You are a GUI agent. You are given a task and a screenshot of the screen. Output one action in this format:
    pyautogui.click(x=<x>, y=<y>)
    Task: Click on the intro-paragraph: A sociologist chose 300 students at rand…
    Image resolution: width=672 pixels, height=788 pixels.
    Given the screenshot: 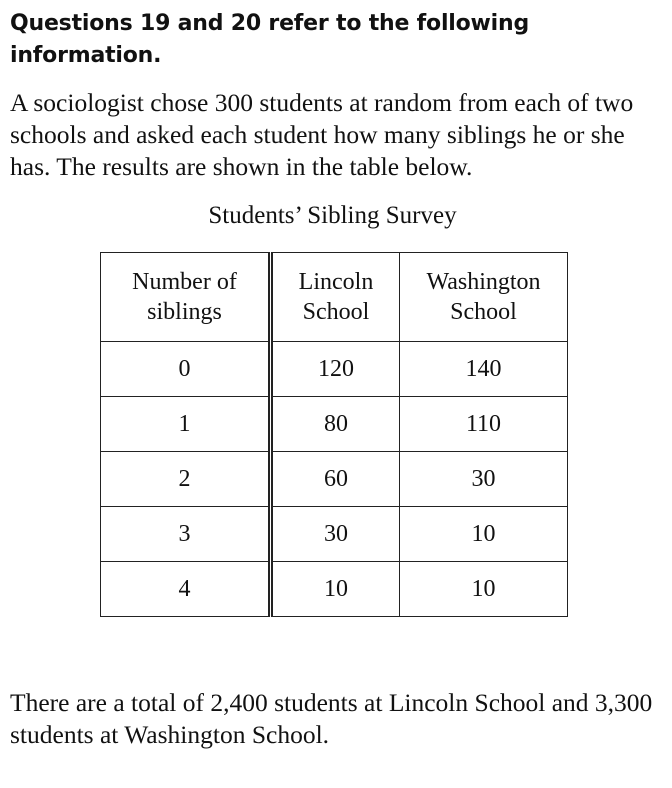 What is the action you would take?
    pyautogui.click(x=322, y=134)
    